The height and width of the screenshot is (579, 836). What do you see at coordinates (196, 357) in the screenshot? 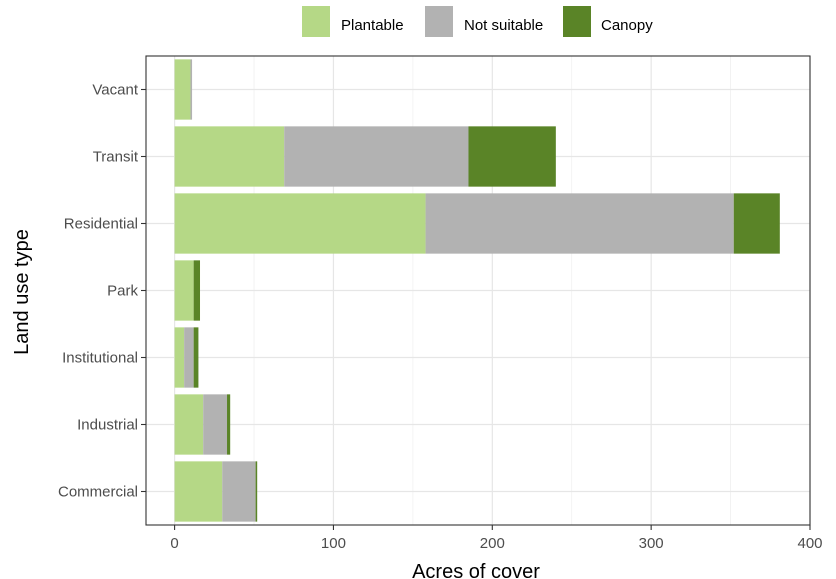
I see `bar-institutional-canopy` at bounding box center [196, 357].